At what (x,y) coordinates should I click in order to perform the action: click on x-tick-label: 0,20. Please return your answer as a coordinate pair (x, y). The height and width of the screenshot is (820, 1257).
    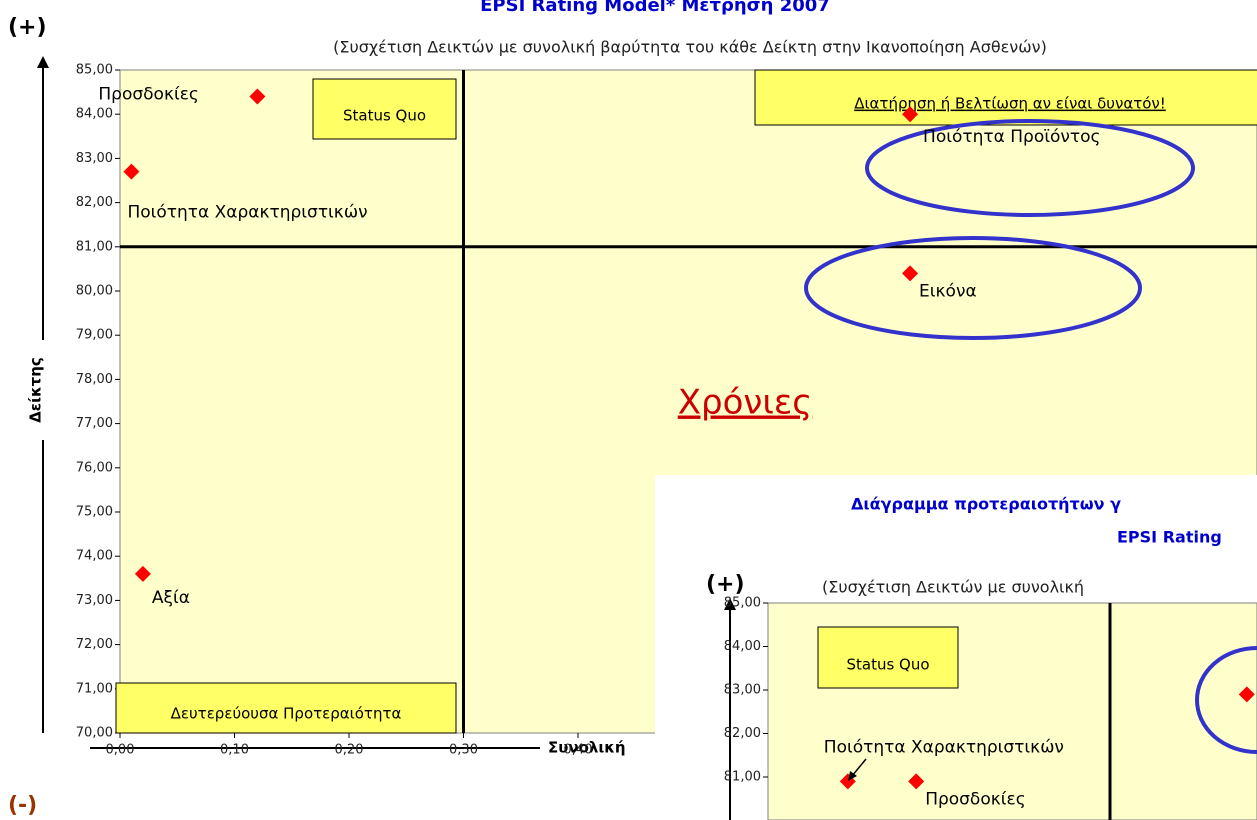
    Looking at the image, I should click on (349, 750).